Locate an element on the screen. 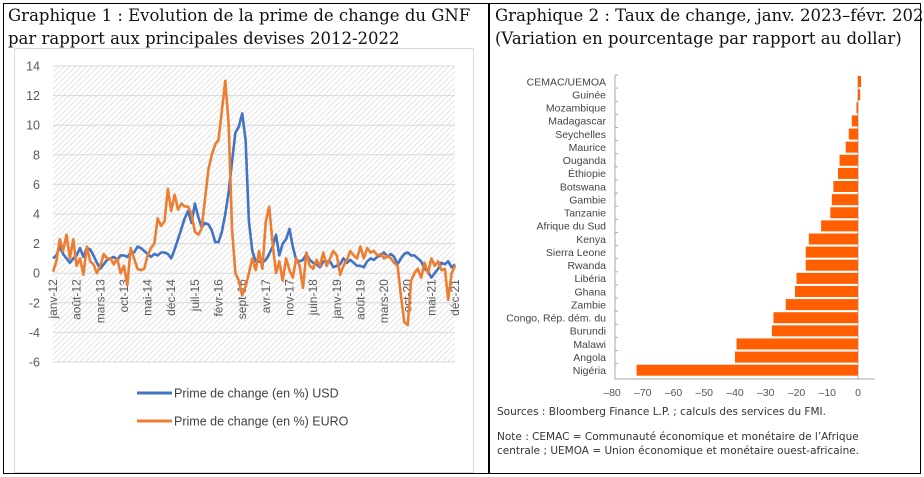 The height and width of the screenshot is (477, 924). category-label: Libéria is located at coordinates (590, 279).